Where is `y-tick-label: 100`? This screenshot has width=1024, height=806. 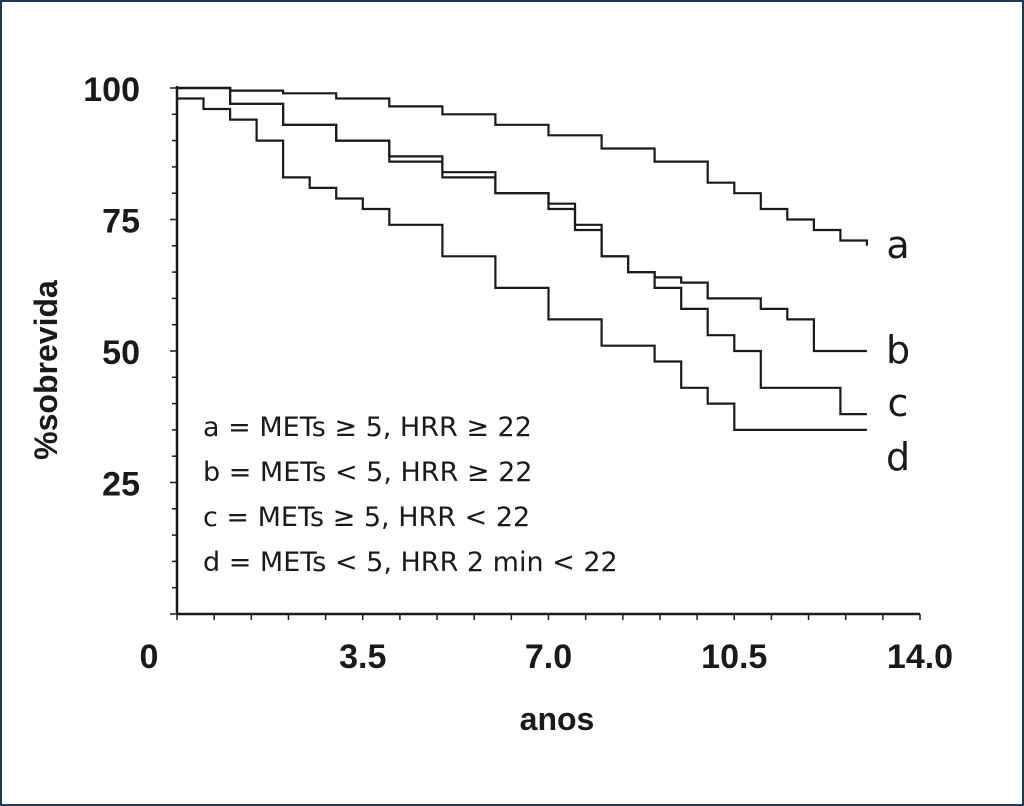
y-tick-label: 100 is located at coordinates (111, 90).